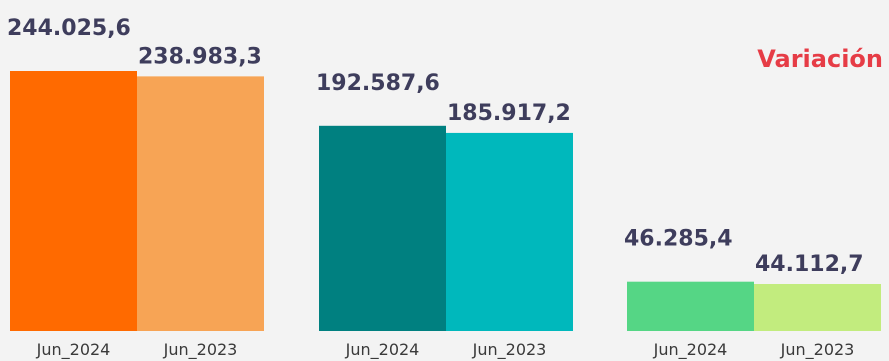  Describe the element at coordinates (690, 306) in the screenshot. I see `bar-3-jun-2024` at that location.